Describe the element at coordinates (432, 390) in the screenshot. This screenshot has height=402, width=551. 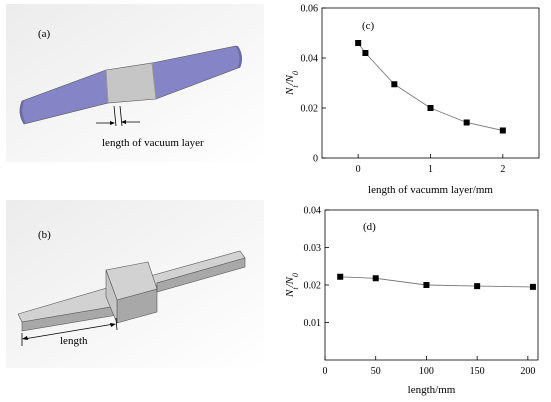
I see `chart-d-xlabel: length/mm` at that location.